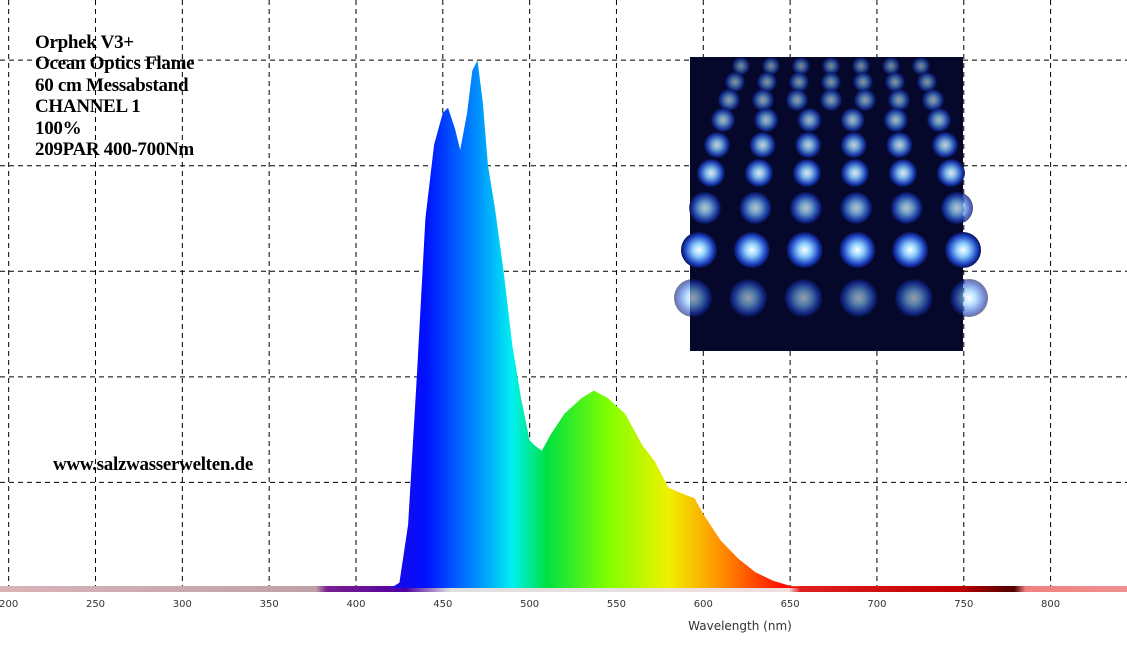 The width and height of the screenshot is (1127, 649). I want to click on x-tick-label: 250, so click(95, 604).